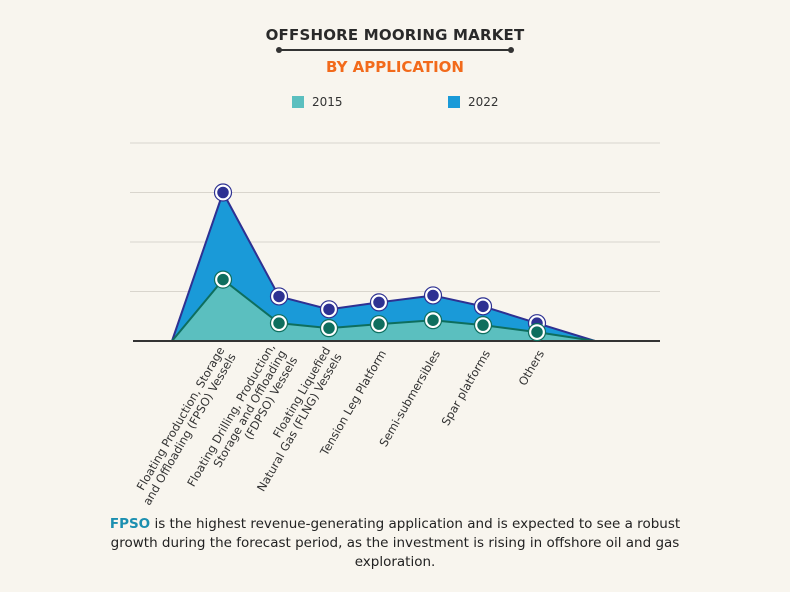 The height and width of the screenshot is (592, 790). What do you see at coordinates (395, 50) in the screenshot?
I see `title-divider` at bounding box center [395, 50].